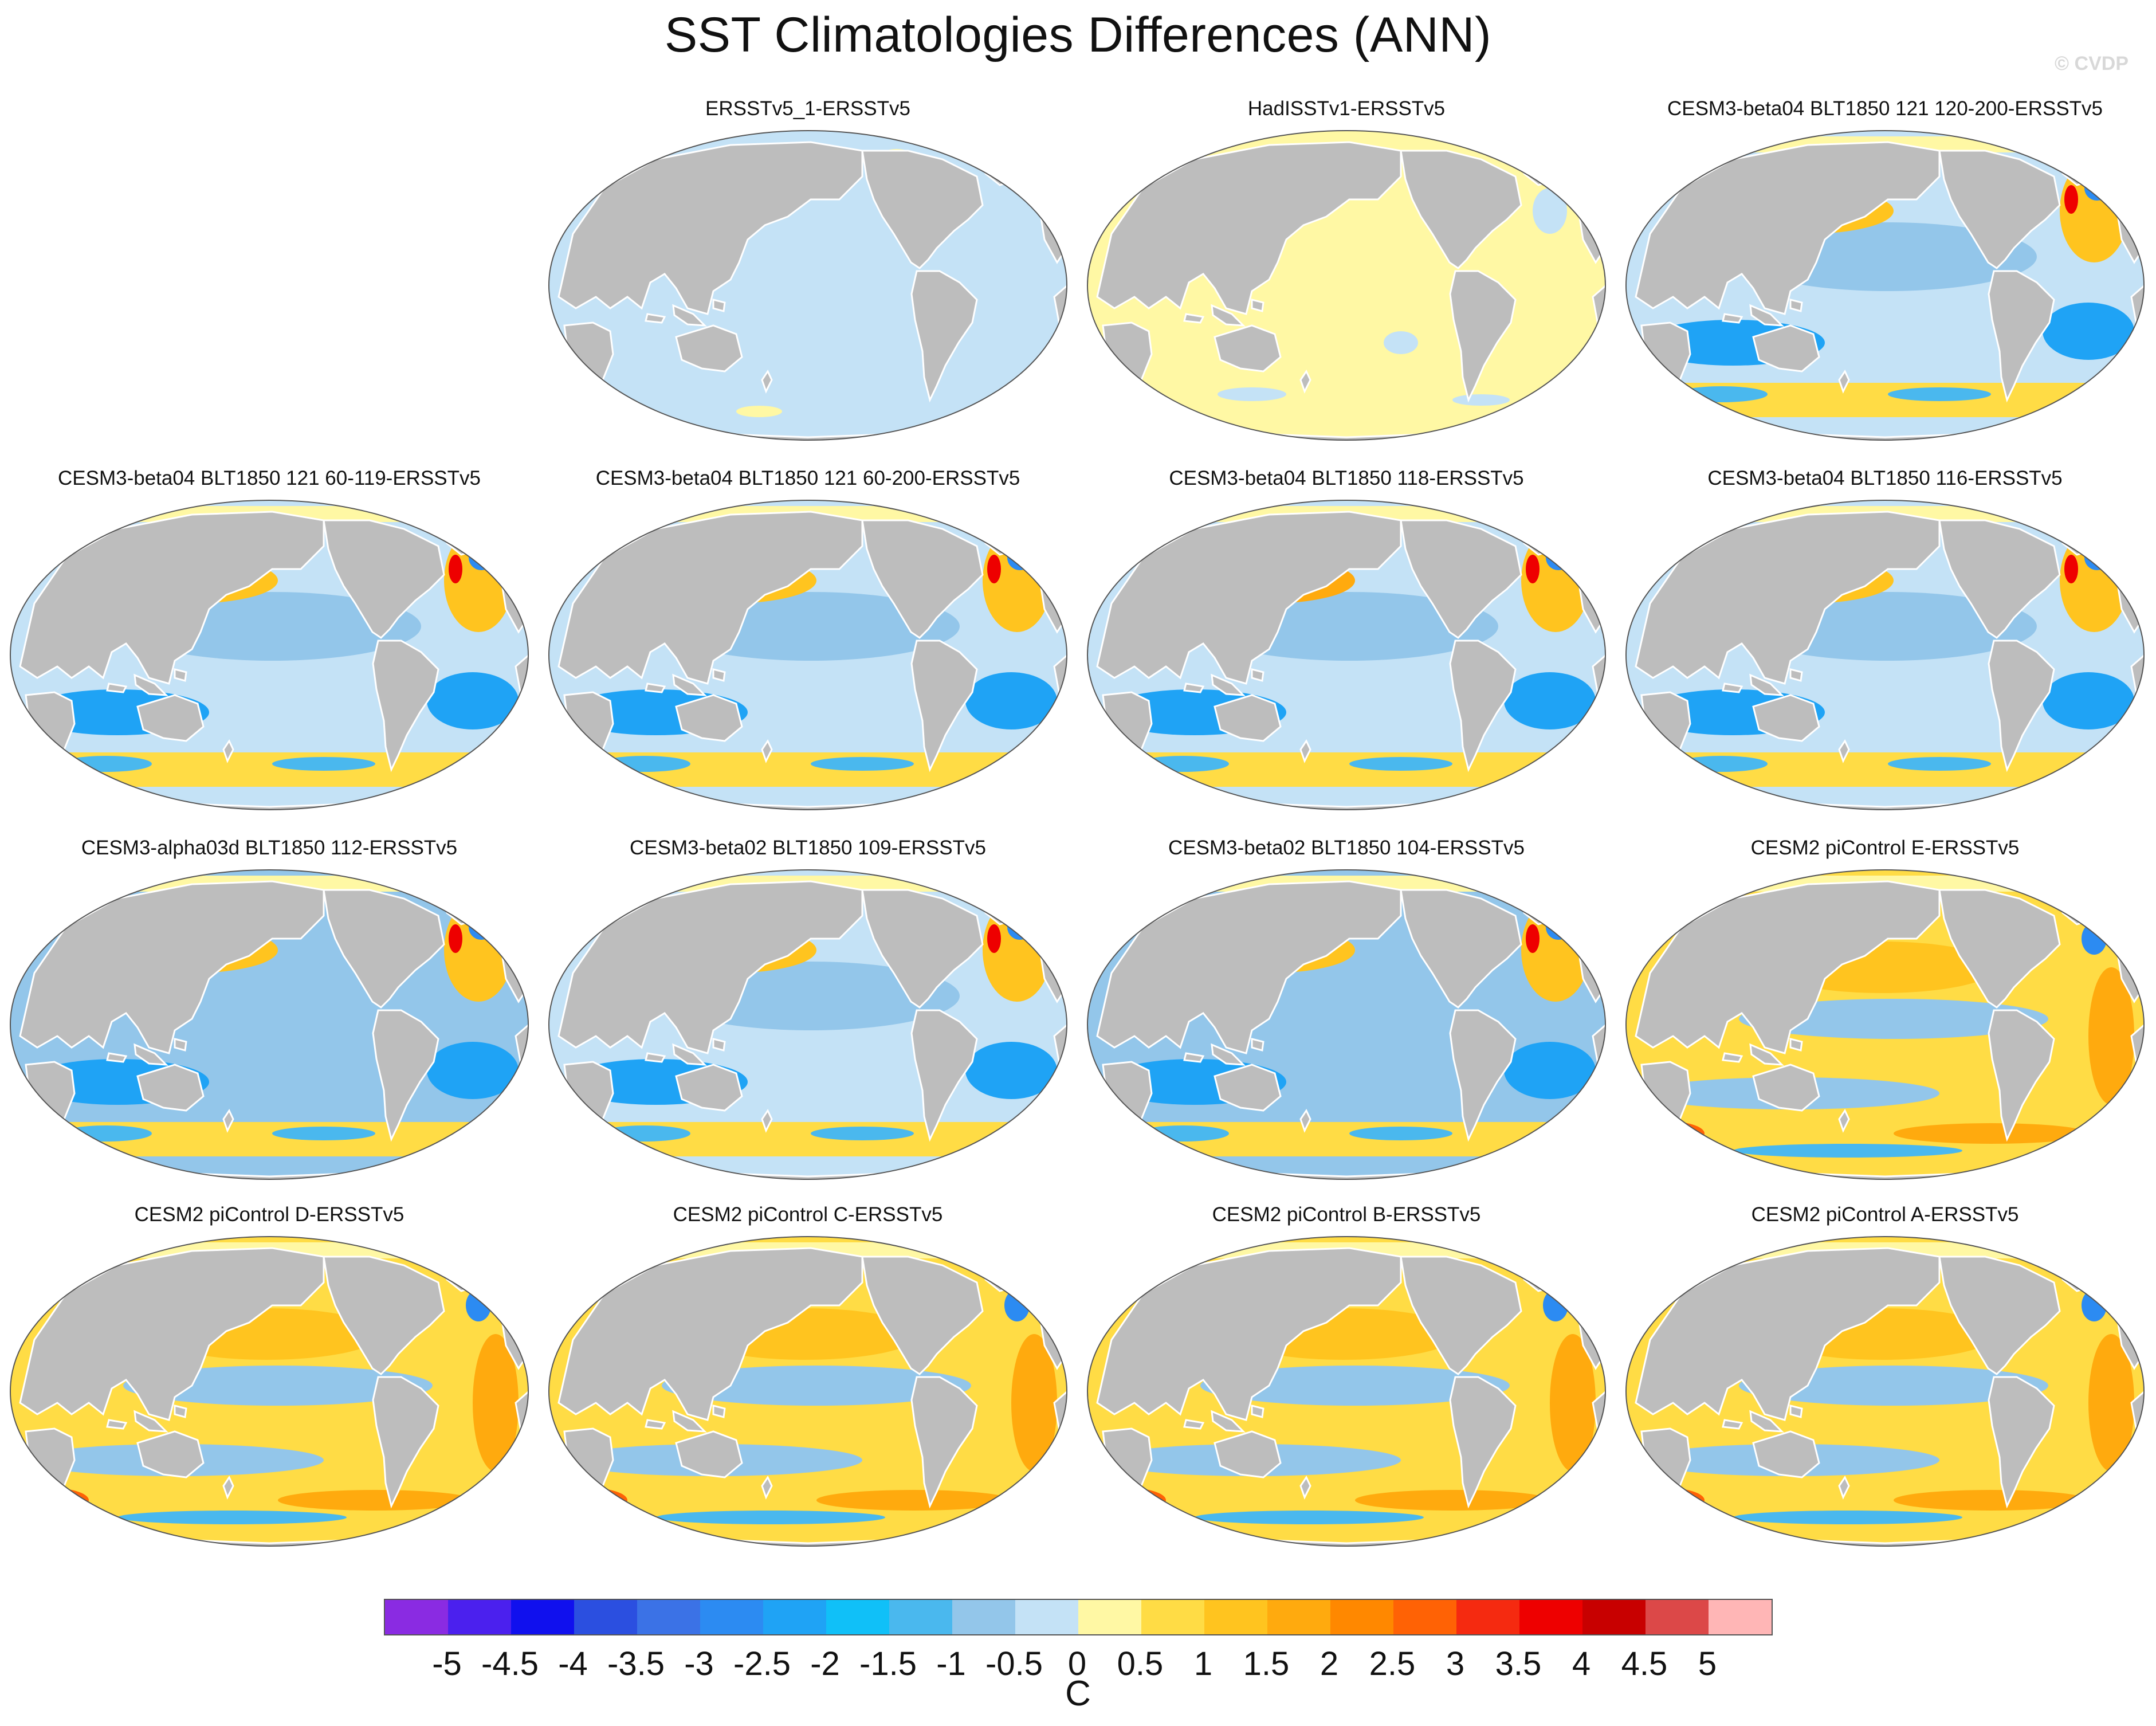 Image resolution: width=2156 pixels, height=1726 pixels. What do you see at coordinates (573, 1664) in the screenshot?
I see `colorbar-tick-label: -4` at bounding box center [573, 1664].